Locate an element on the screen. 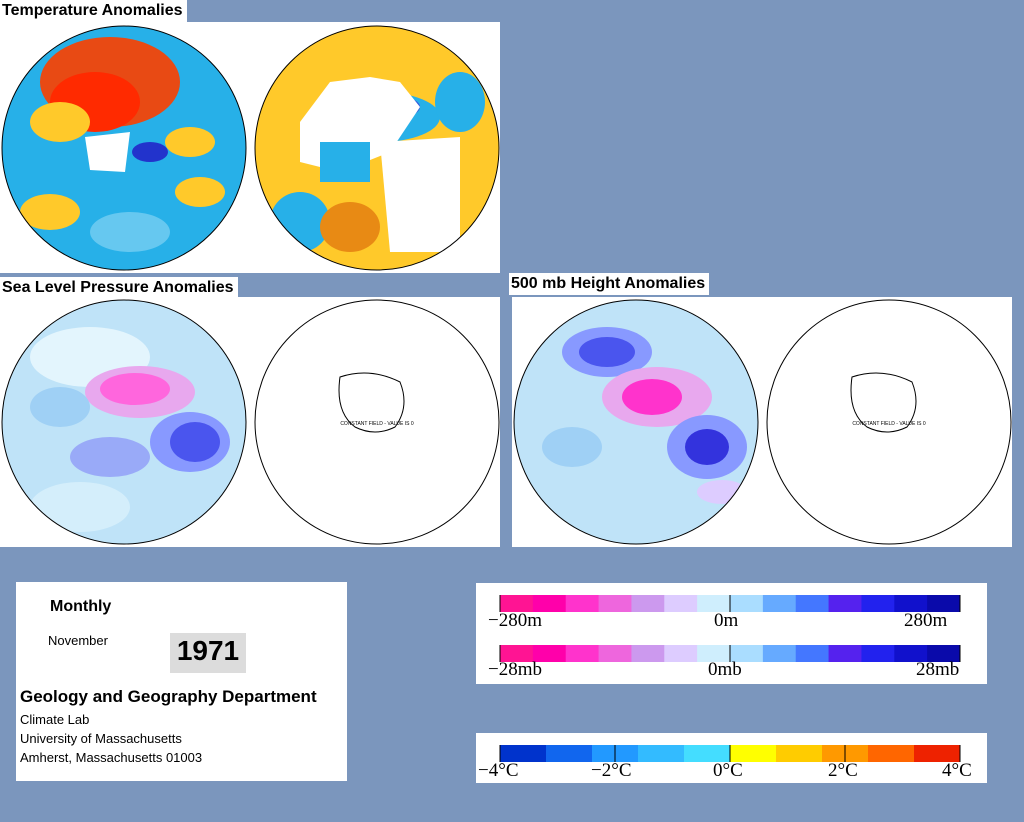 This screenshot has width=1024, height=822. sh-slp-globe is located at coordinates (377, 422).